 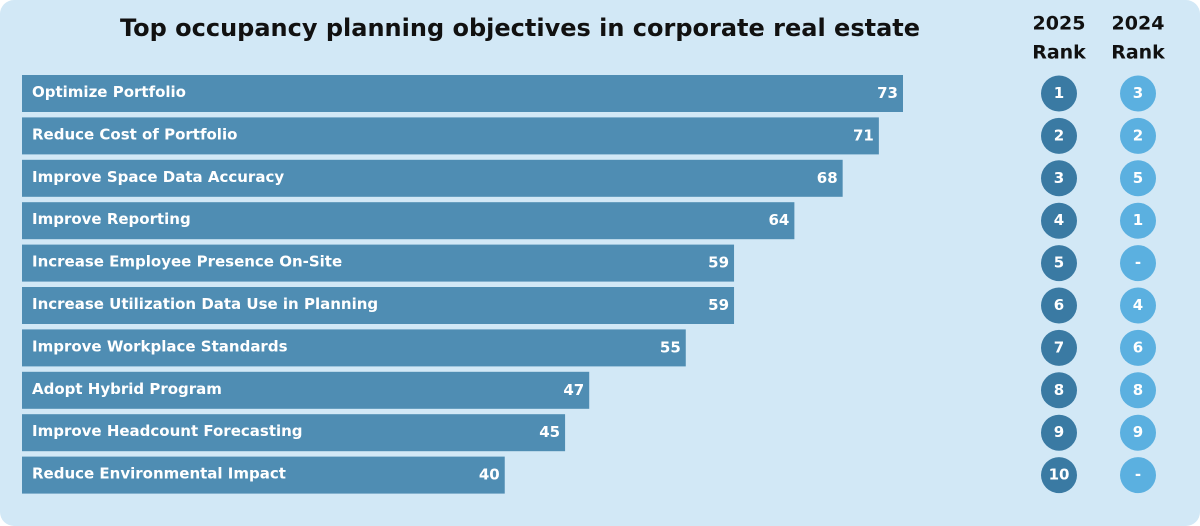 I want to click on value-label: 71, so click(x=863, y=135).